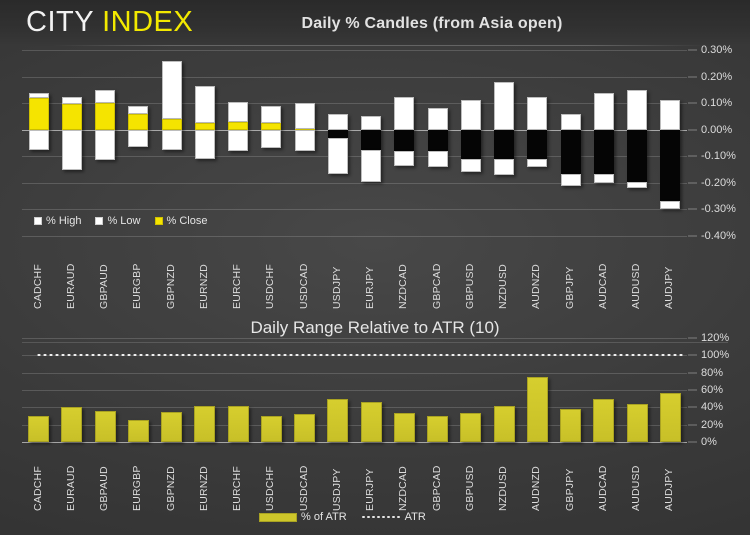  What do you see at coordinates (469, 488) in the screenshot?
I see `x-tick-label: GBPUSD` at bounding box center [469, 488].